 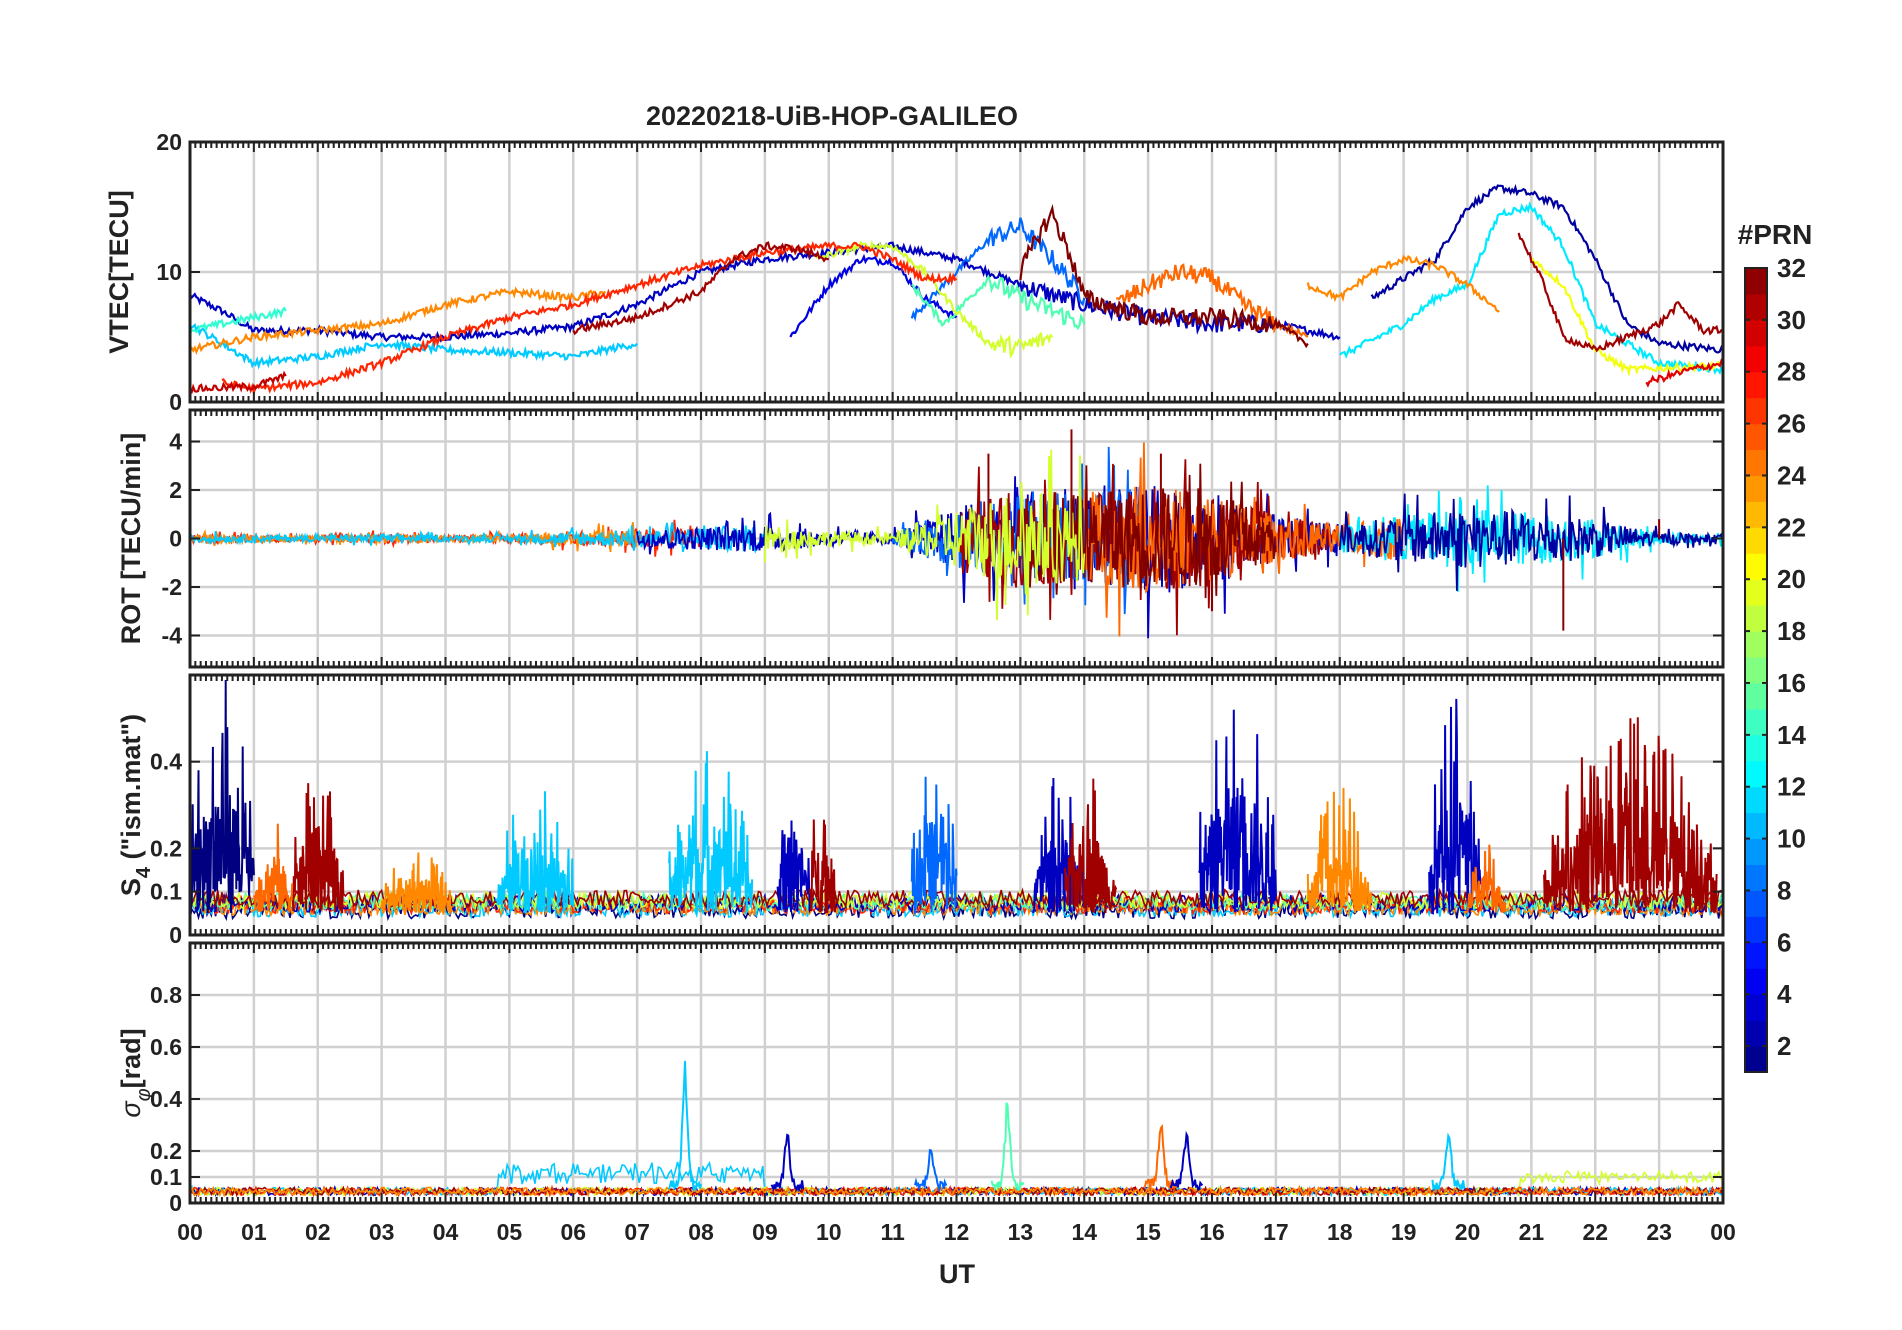 I want to click on x-tick-label: 10, so click(x=829, y=1232).